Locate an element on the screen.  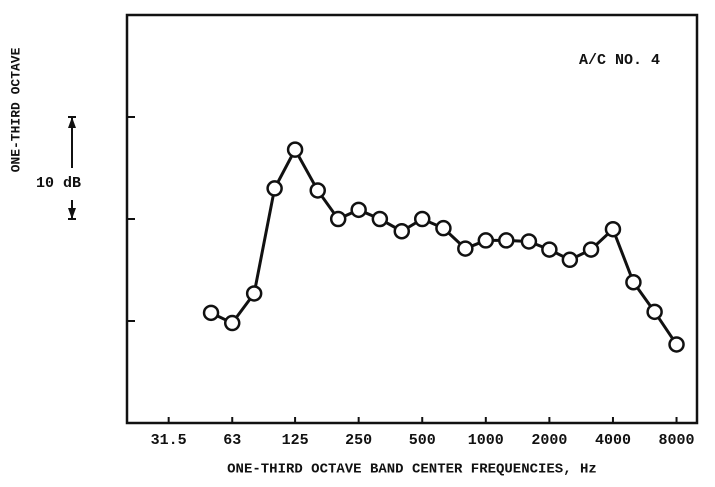
x-tick-label: 8000 is located at coordinates (677, 440).